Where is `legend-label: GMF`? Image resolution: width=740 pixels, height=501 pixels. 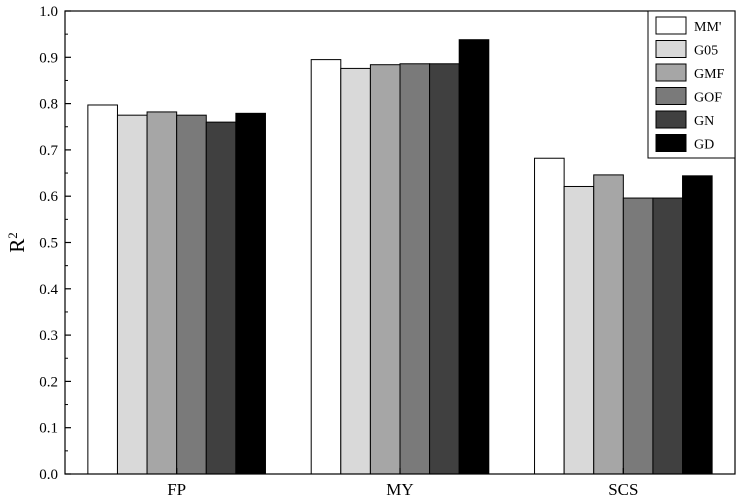
legend-label: GMF is located at coordinates (709, 74).